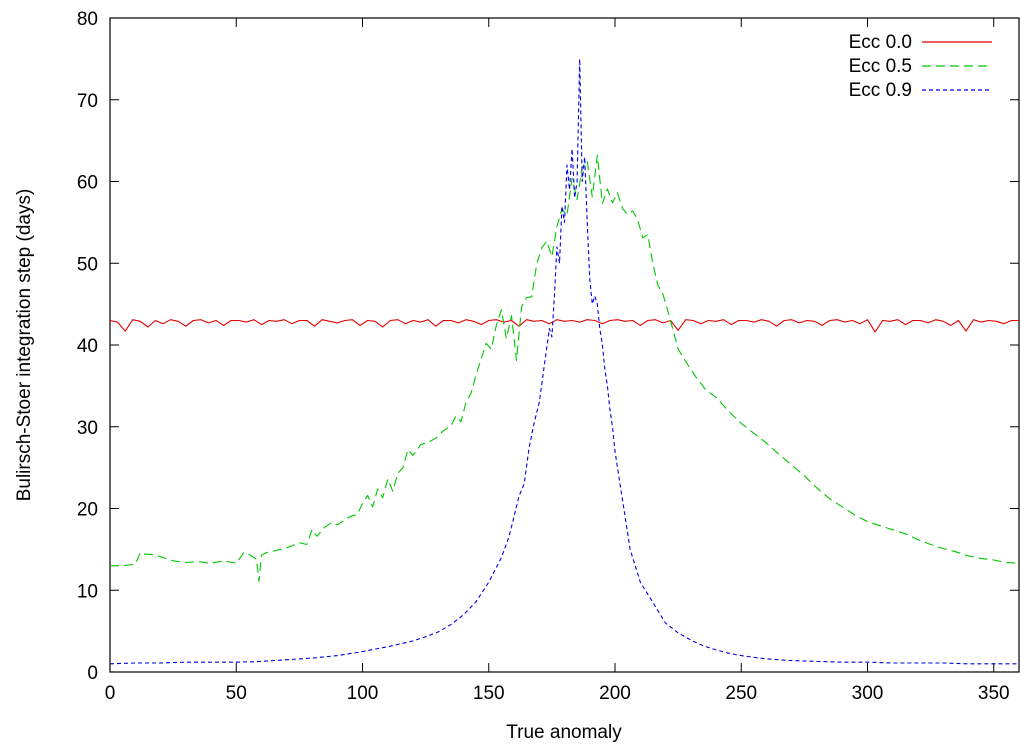 The width and height of the screenshot is (1021, 744). I want to click on y-tick-label: 50, so click(87, 264).